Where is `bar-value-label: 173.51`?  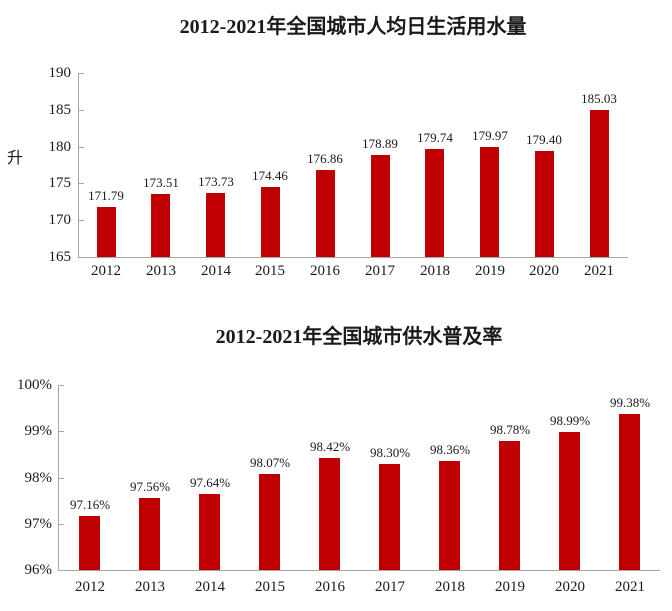 bar-value-label: 173.51 is located at coordinates (161, 182).